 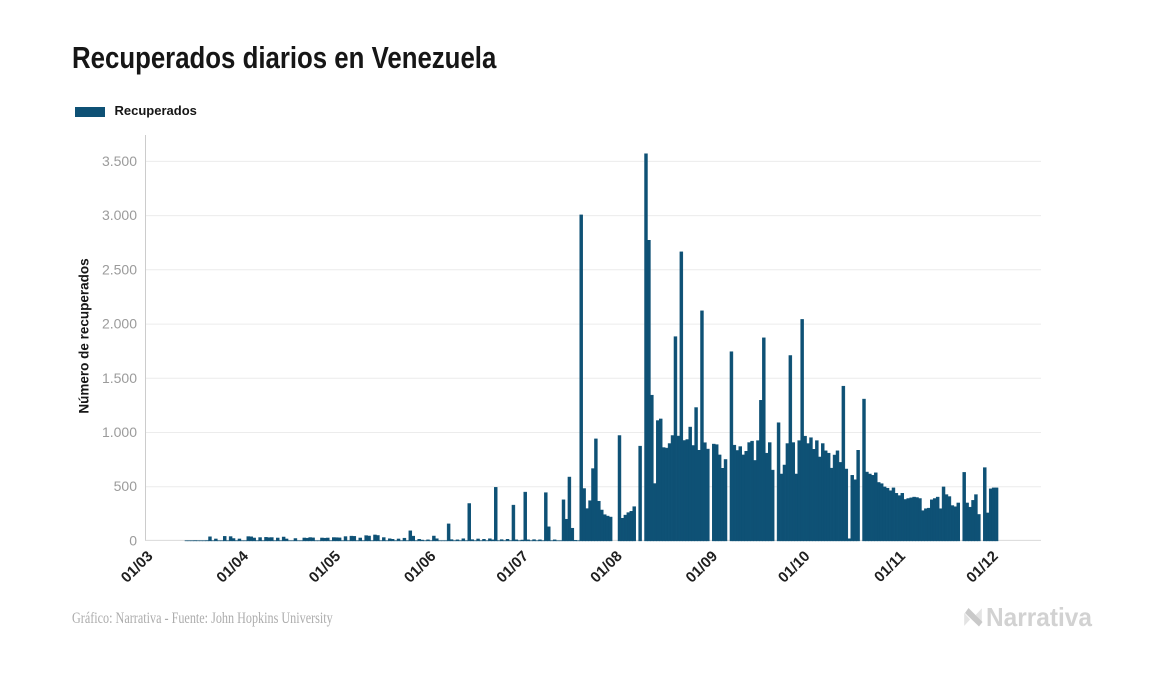 I want to click on svg-text: 01/03, so click(x=137, y=567).